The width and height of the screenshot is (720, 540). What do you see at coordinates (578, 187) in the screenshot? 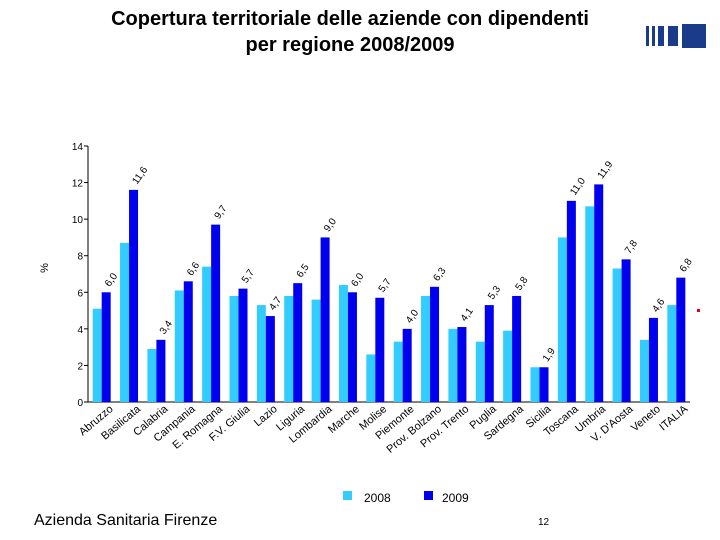
I see `data-label-2009: 11,0` at bounding box center [578, 187].